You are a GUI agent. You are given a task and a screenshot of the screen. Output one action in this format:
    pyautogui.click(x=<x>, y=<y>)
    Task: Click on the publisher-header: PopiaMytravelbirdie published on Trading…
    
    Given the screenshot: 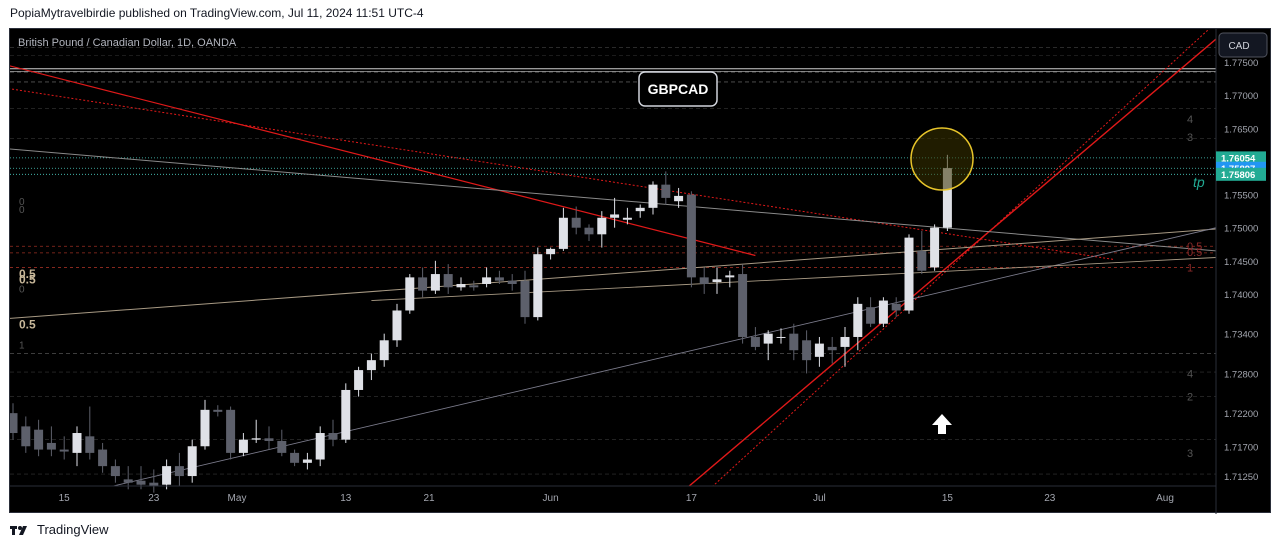 What is the action you would take?
    pyautogui.click(x=217, y=13)
    